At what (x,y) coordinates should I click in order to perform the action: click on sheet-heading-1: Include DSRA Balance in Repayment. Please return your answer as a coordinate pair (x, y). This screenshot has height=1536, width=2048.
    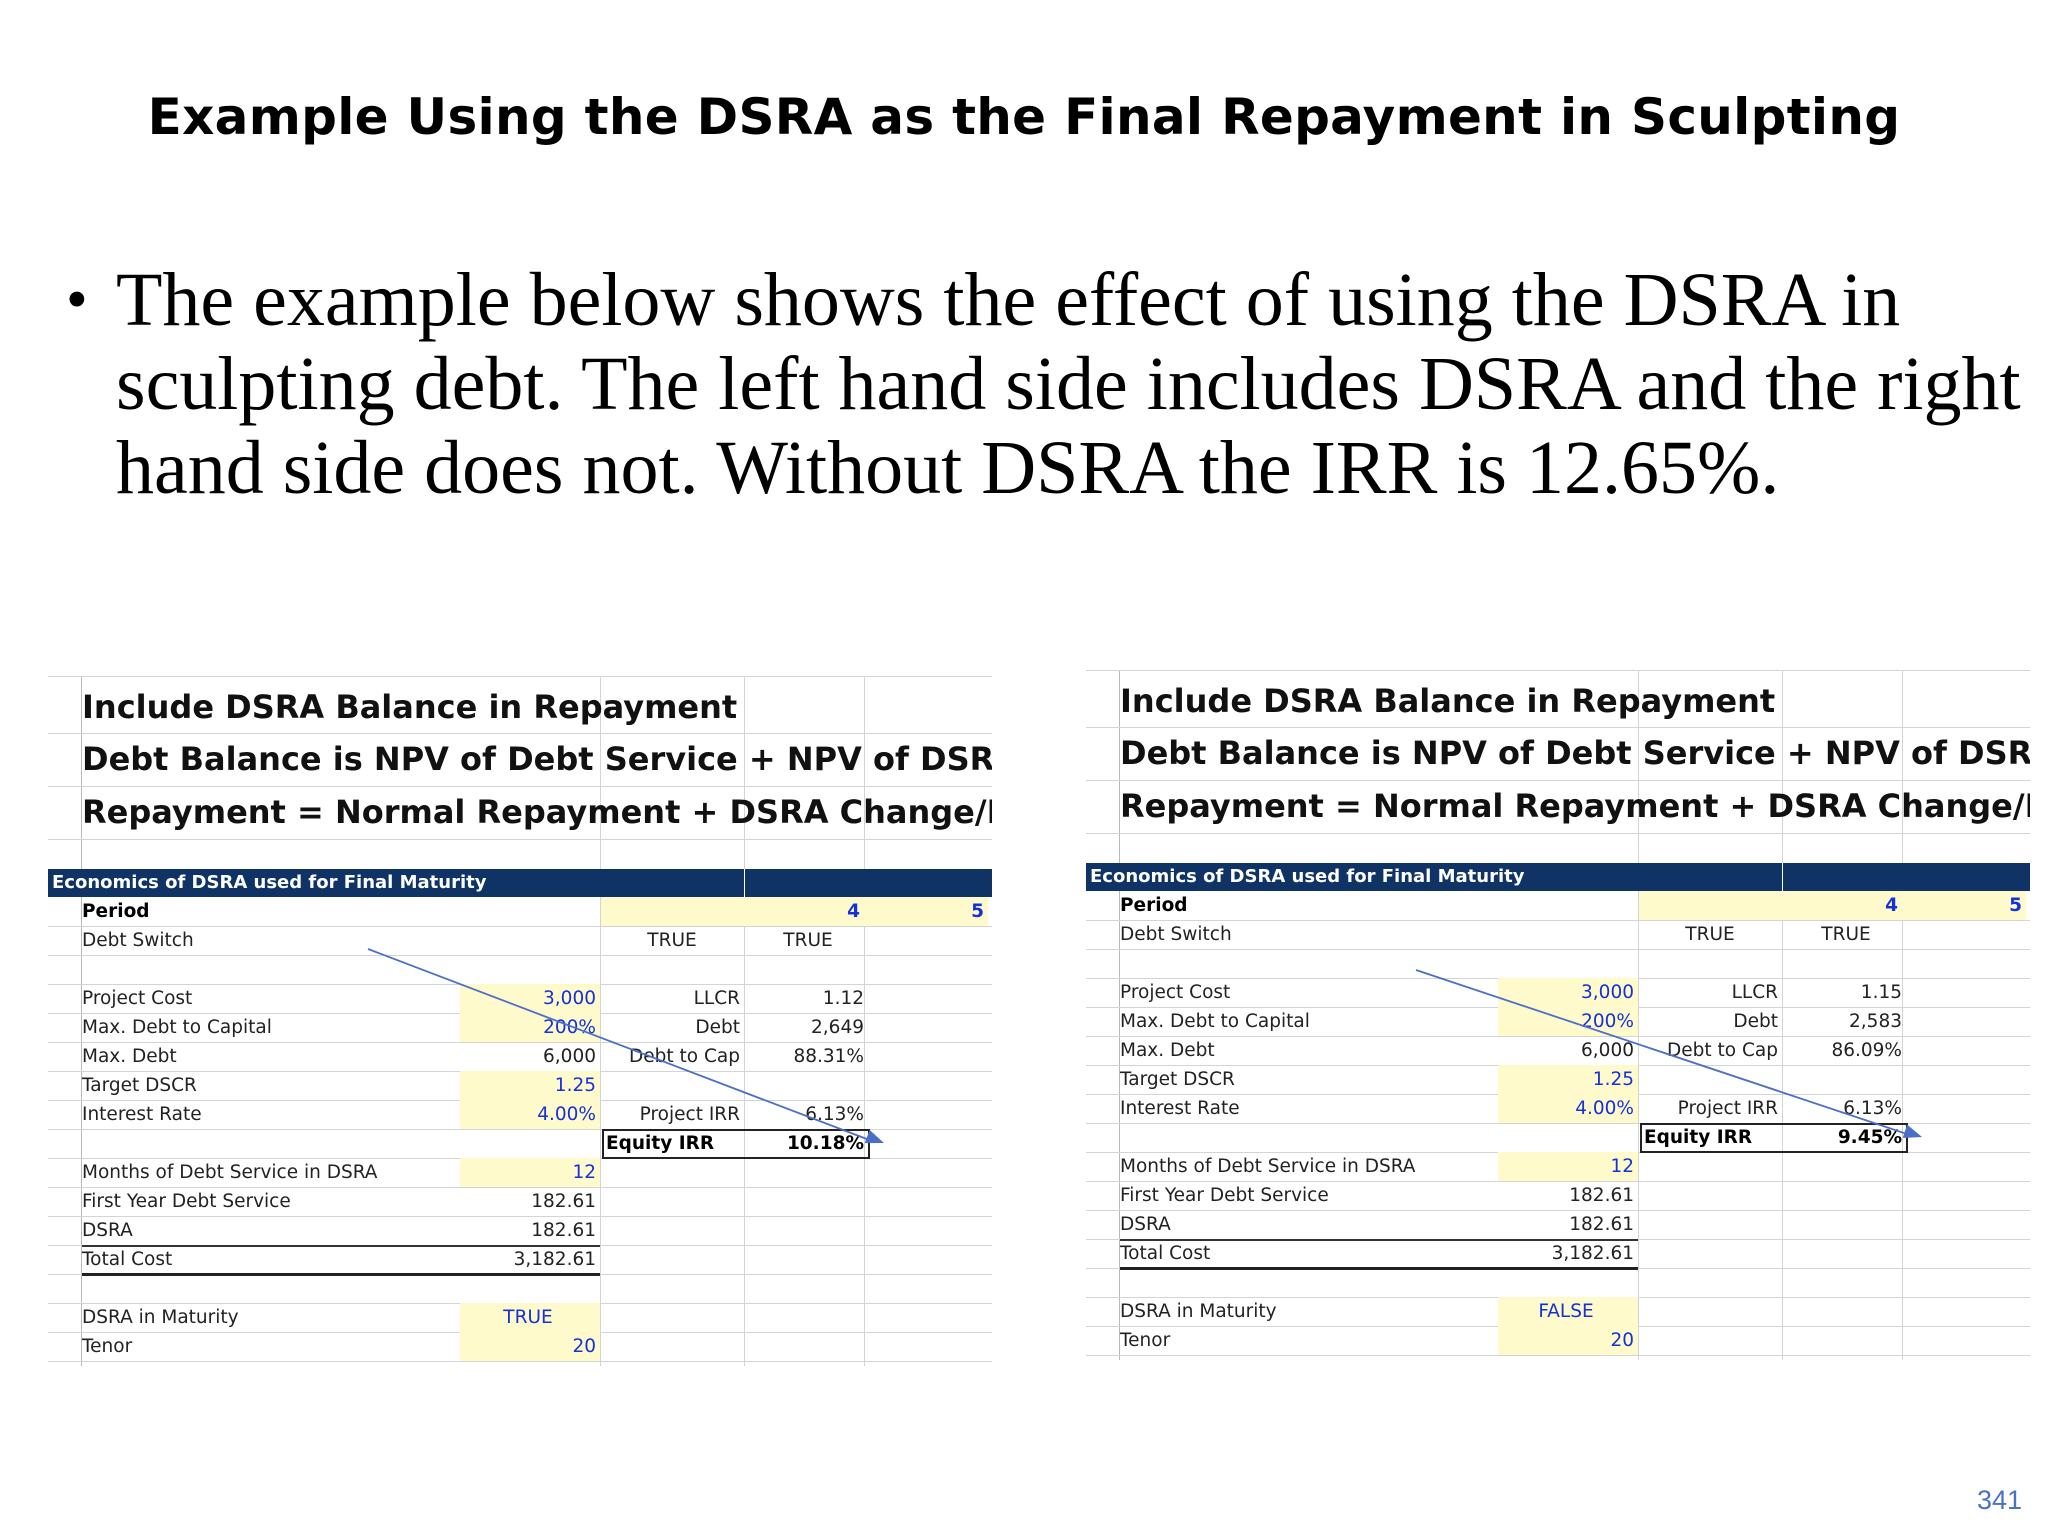
    Looking at the image, I should click on (1448, 701).